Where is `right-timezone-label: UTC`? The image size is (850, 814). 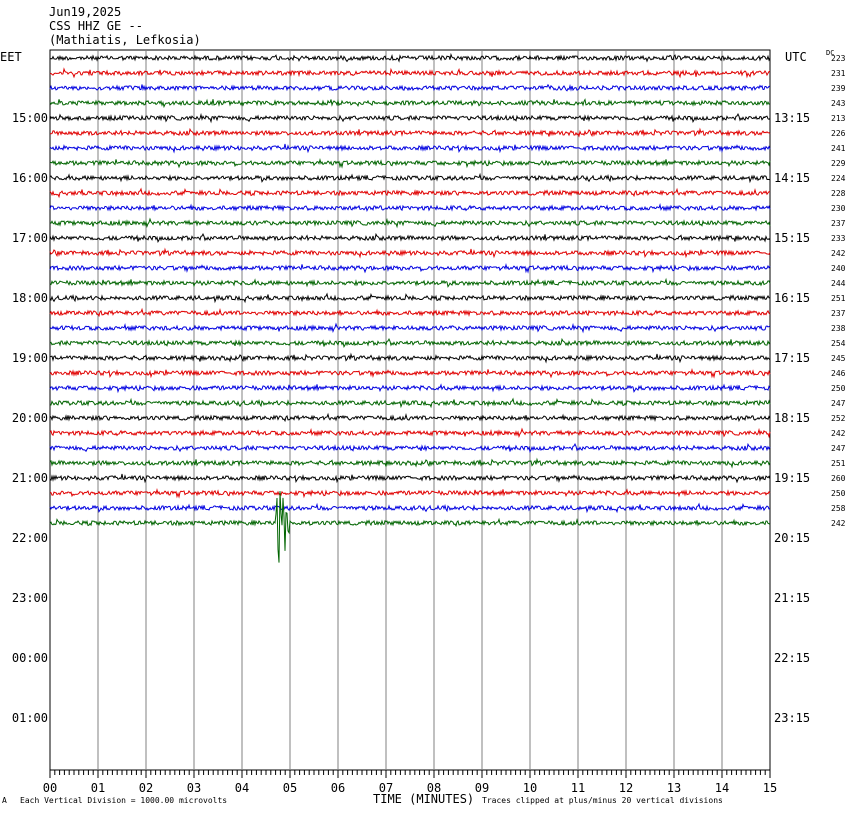
right-timezone-label: UTC is located at coordinates (796, 57).